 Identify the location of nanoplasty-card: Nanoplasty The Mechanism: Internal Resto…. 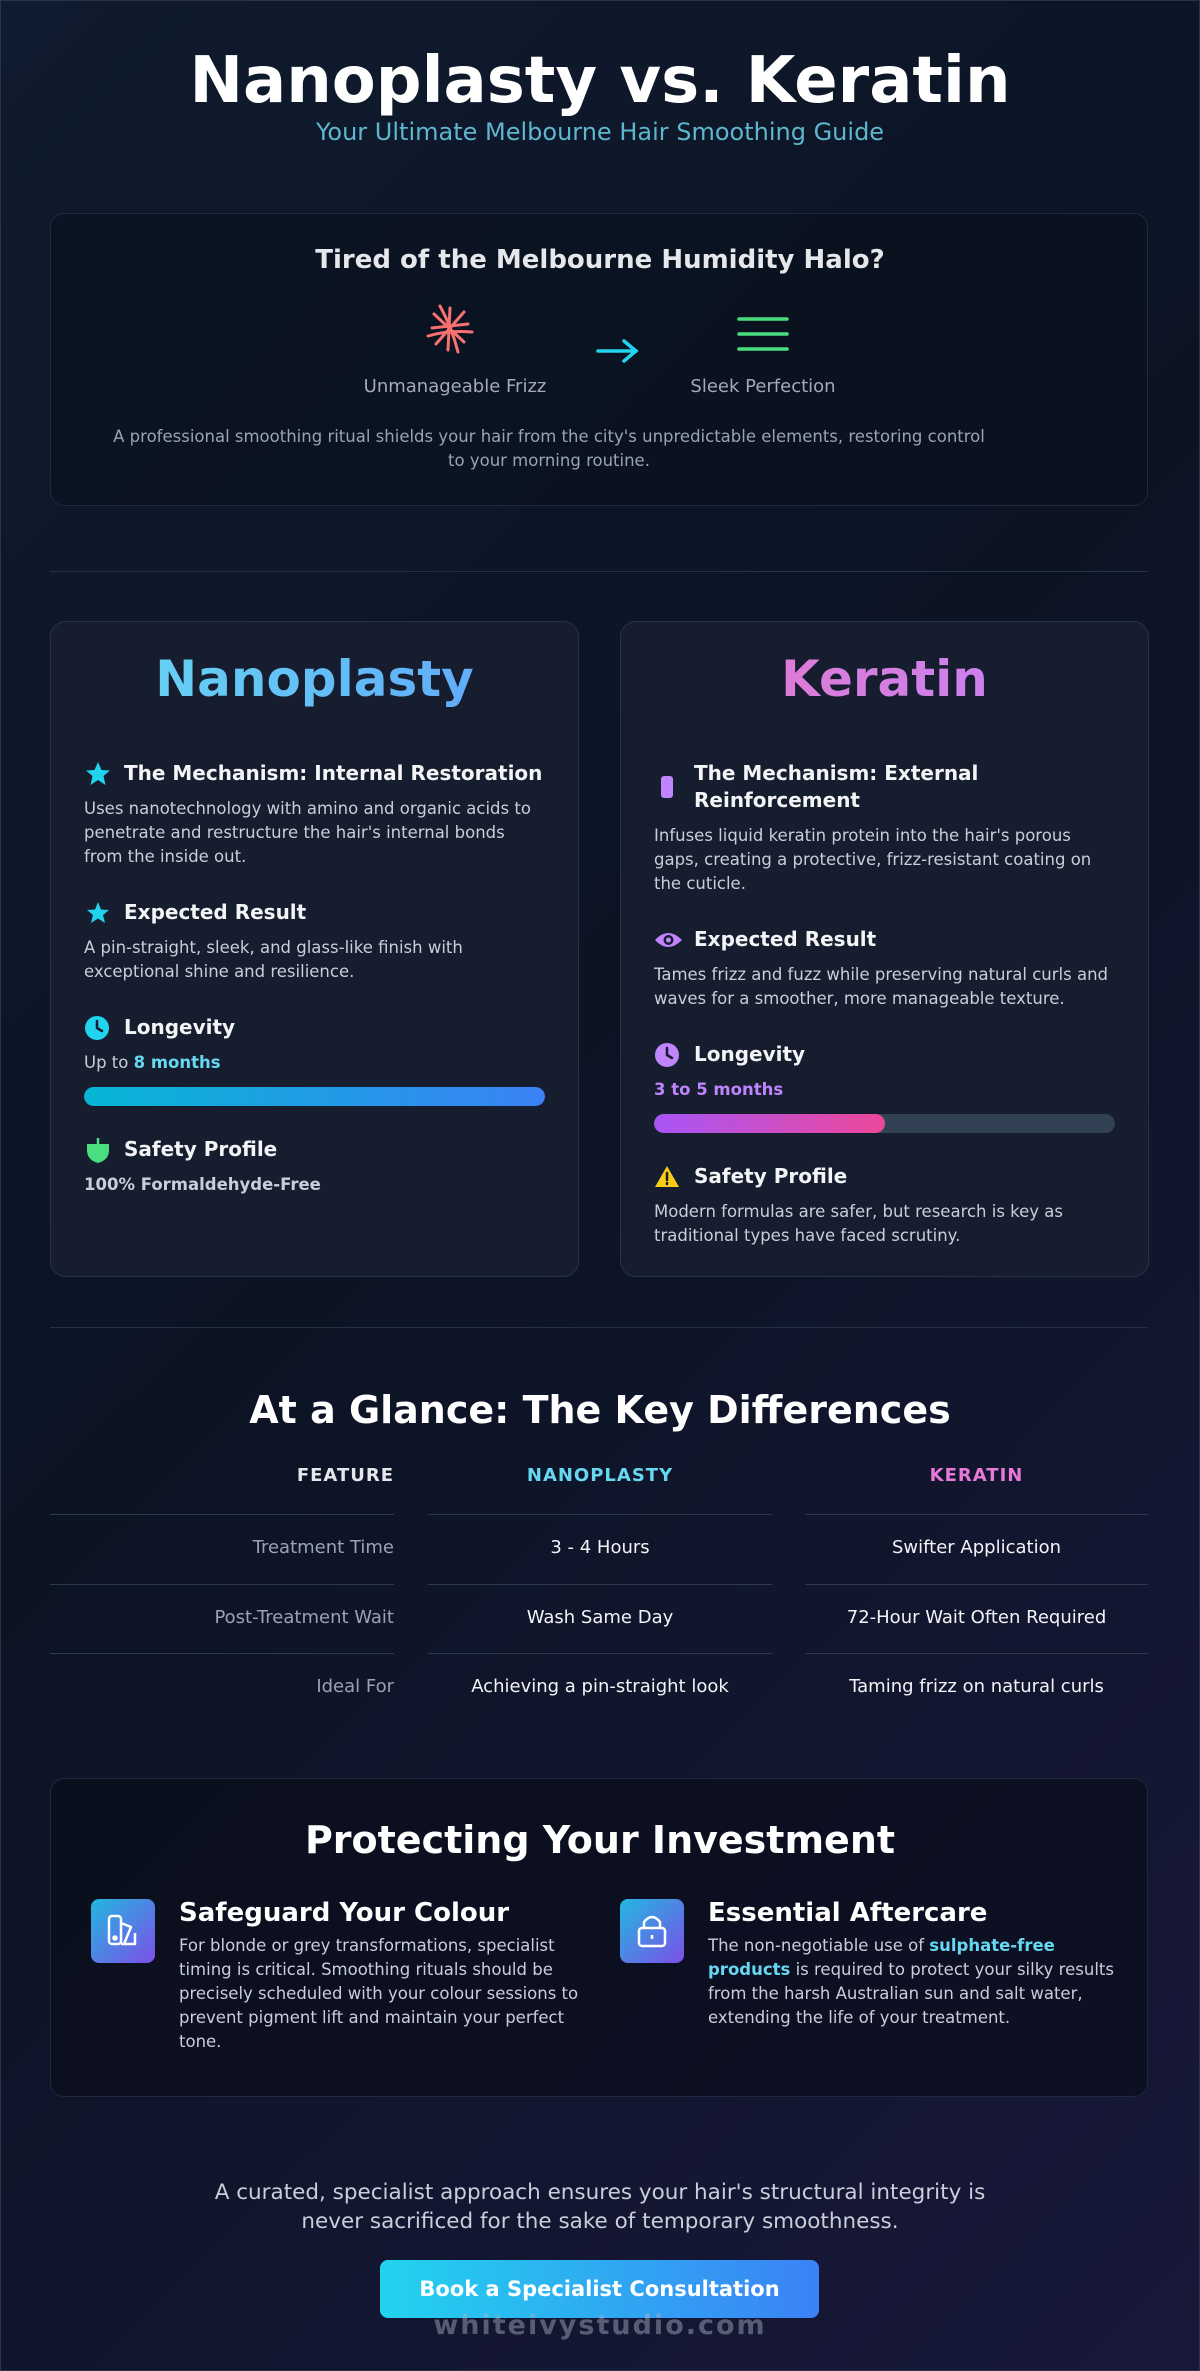
(314, 949).